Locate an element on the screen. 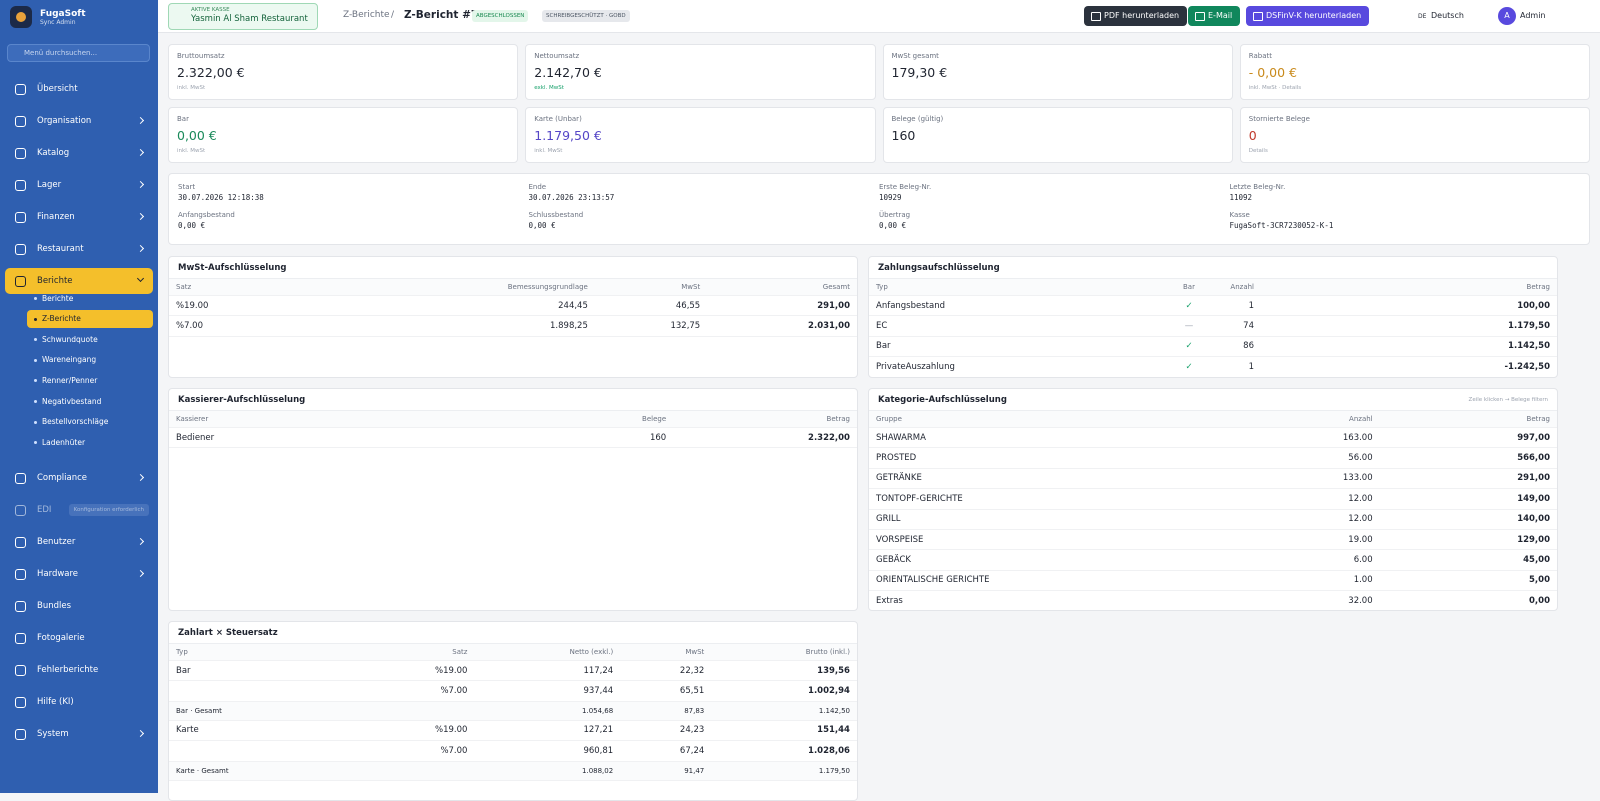 The height and width of the screenshot is (801, 1600). nav-item: Lager is located at coordinates (79, 185).